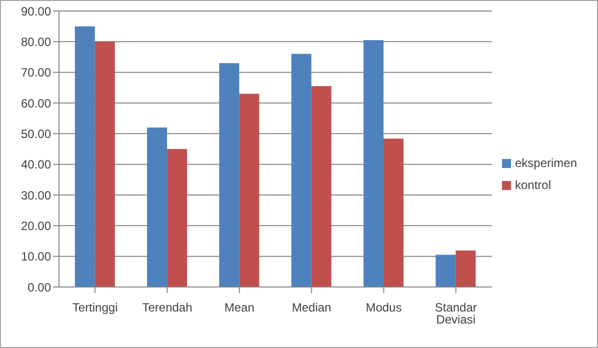  Describe the element at coordinates (36, 103) in the screenshot. I see `y-tick-label: 60.00` at that location.